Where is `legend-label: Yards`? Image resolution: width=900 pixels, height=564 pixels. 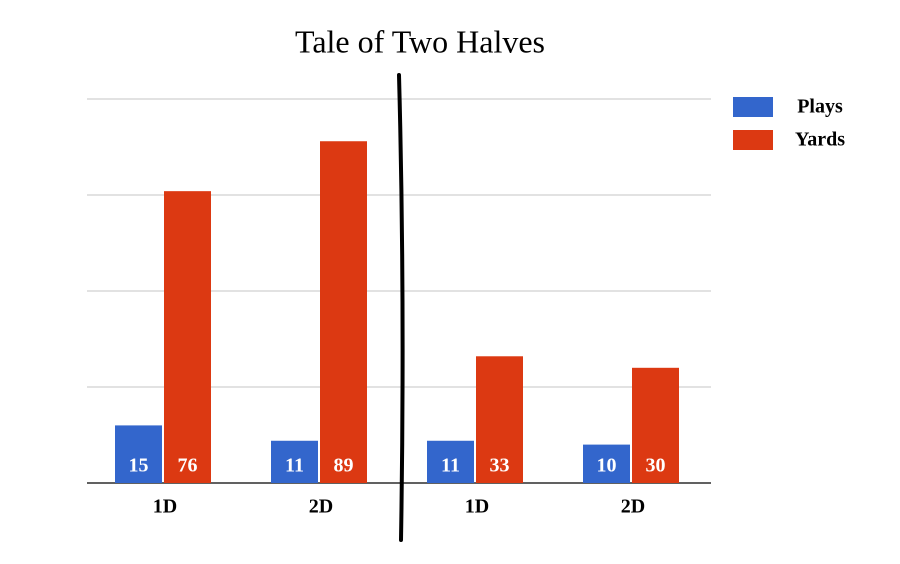 legend-label: Yards is located at coordinates (820, 140).